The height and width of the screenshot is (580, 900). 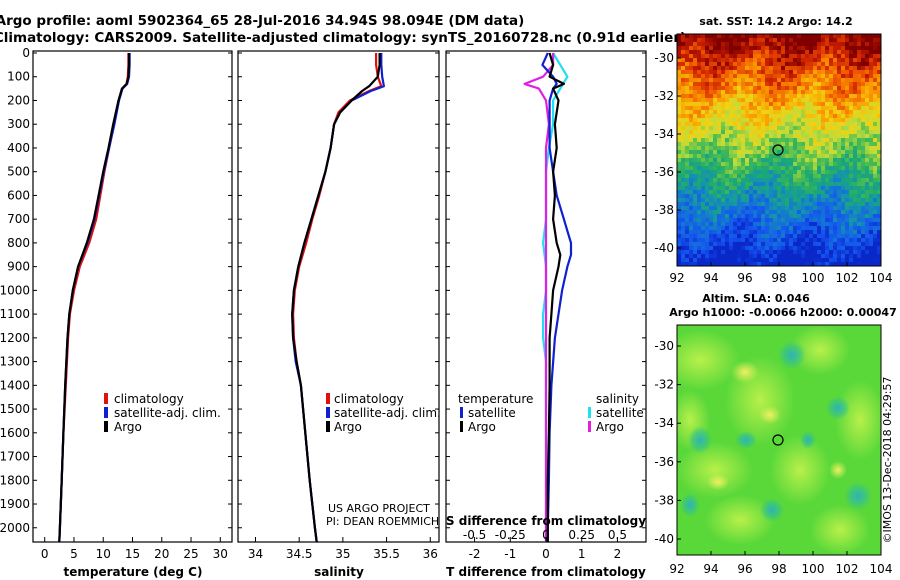 What do you see at coordinates (676, 569) in the screenshot?
I see `lon-tick-label: 92` at bounding box center [676, 569].